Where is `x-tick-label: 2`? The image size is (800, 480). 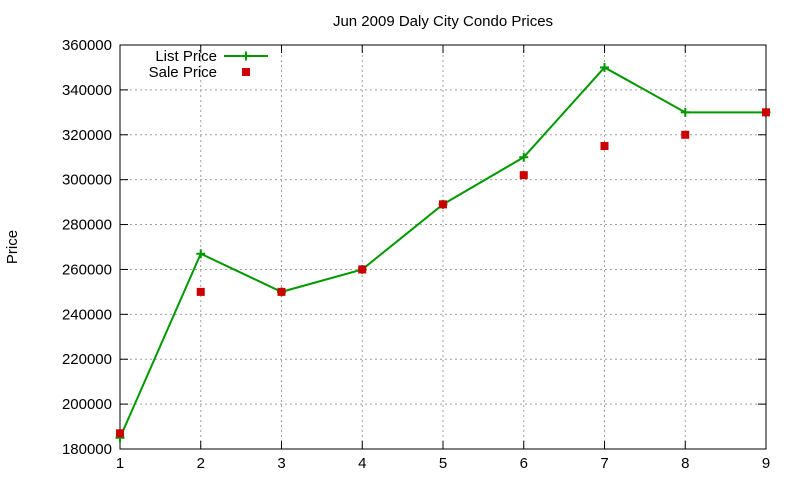
x-tick-label: 2 is located at coordinates (201, 463).